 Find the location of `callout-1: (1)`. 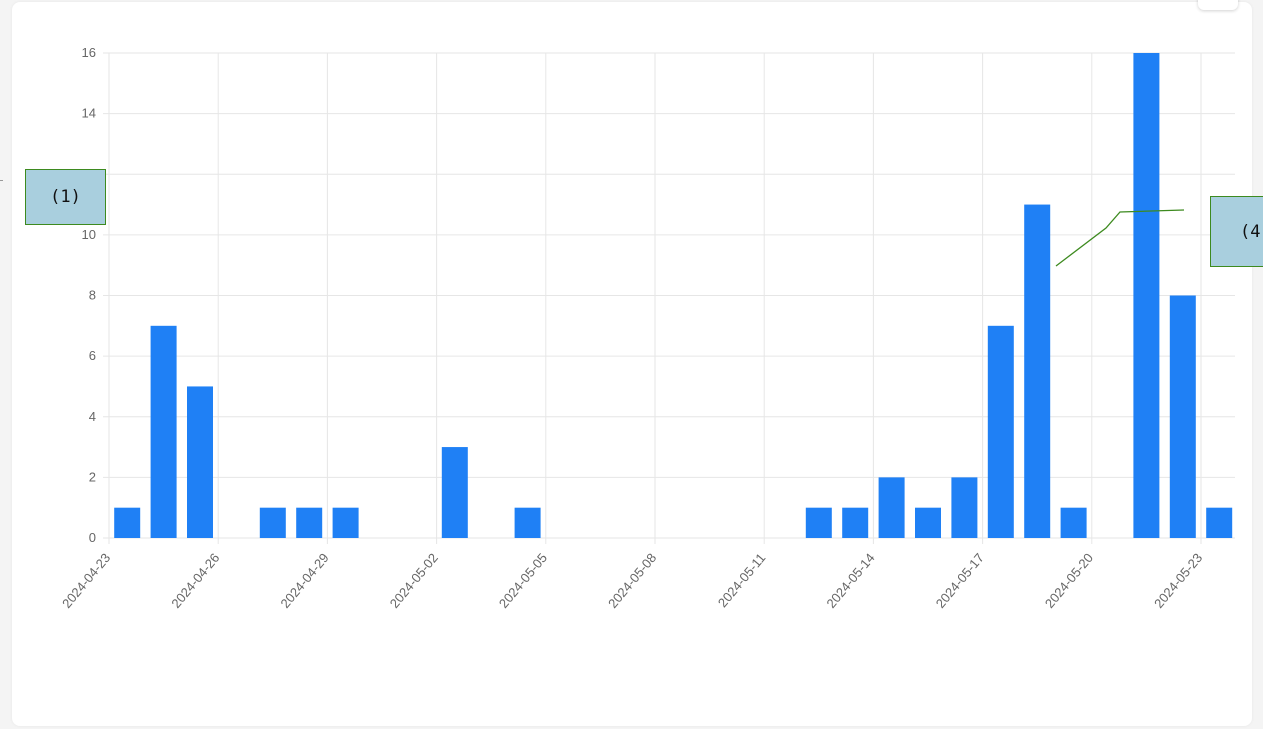

callout-1: (1) is located at coordinates (65, 197).